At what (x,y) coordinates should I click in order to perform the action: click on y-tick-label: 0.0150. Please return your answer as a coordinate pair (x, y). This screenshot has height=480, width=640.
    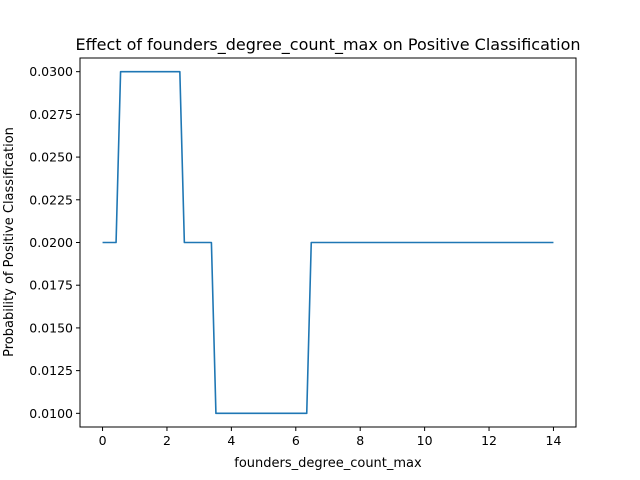
    Looking at the image, I should click on (51, 327).